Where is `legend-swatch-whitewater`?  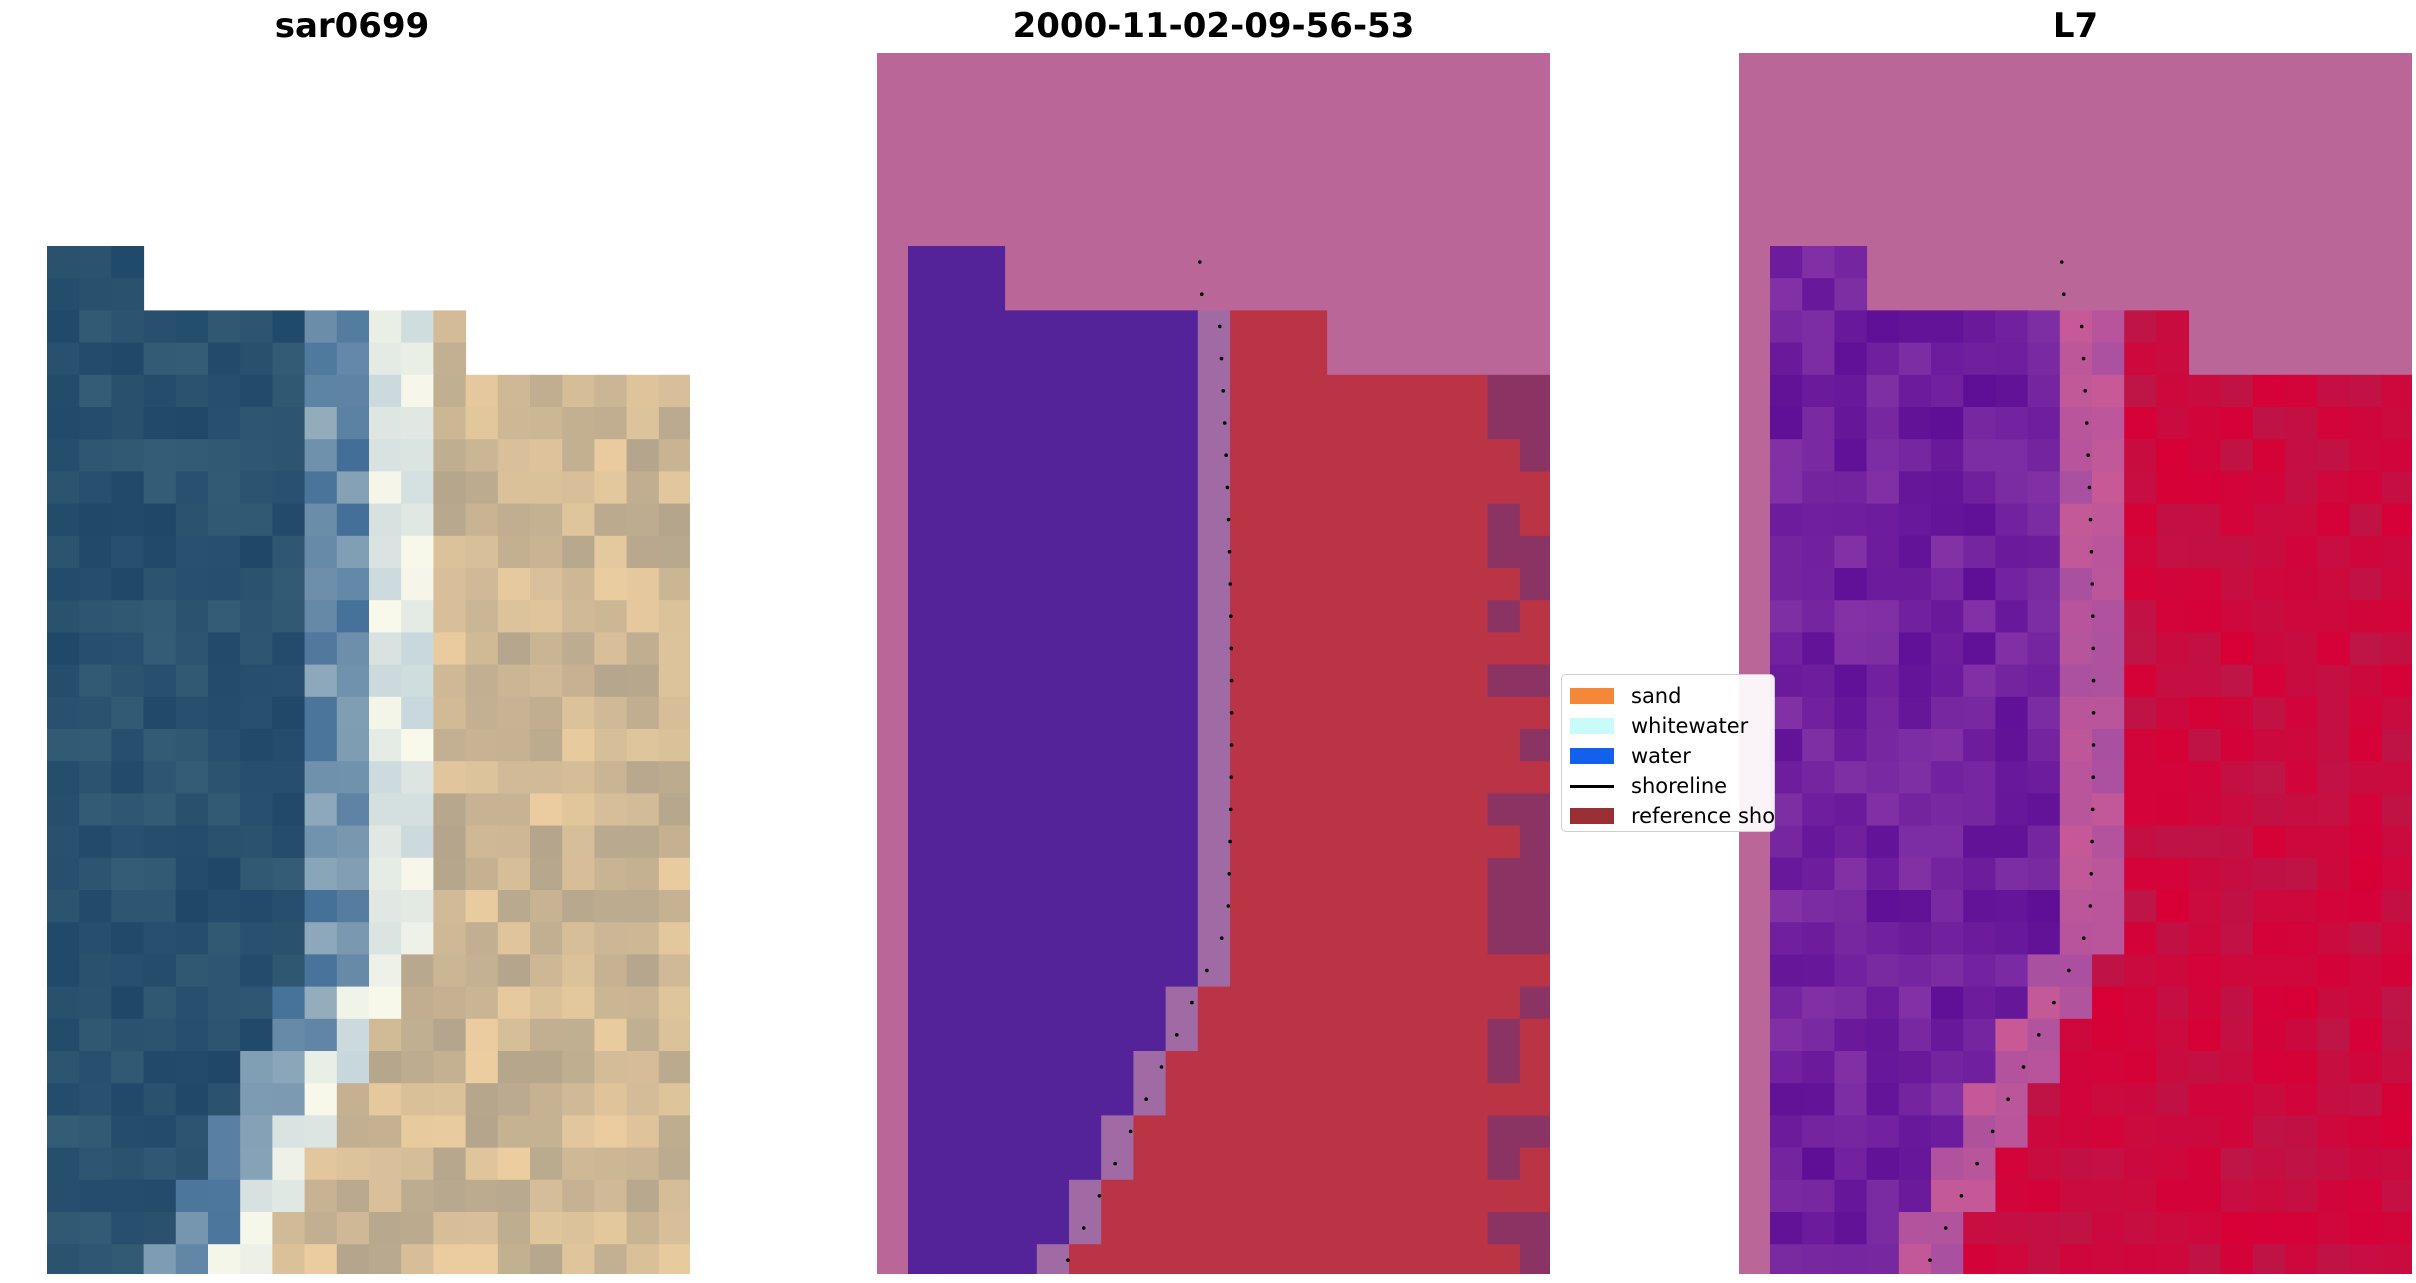 legend-swatch-whitewater is located at coordinates (1592, 726).